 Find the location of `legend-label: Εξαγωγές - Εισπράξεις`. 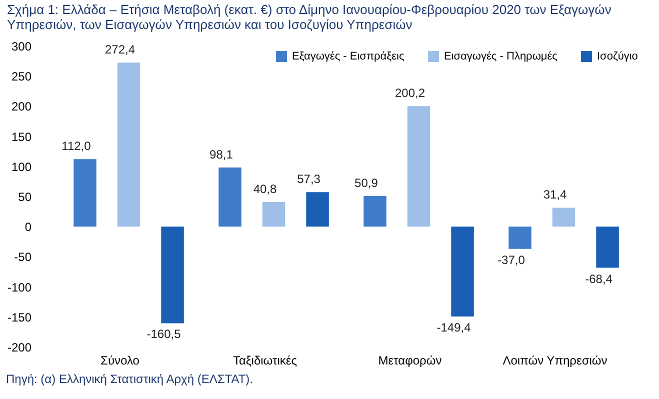

legend-label: Εξαγωγές - Εισπράξεις is located at coordinates (348, 56).